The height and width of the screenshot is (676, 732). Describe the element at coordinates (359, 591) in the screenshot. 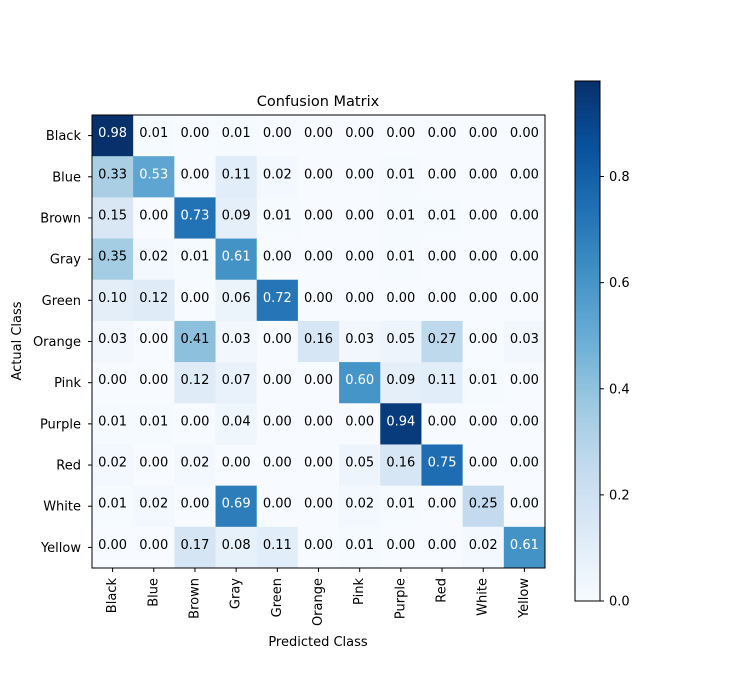

I see `x-tick-label: Pink` at that location.